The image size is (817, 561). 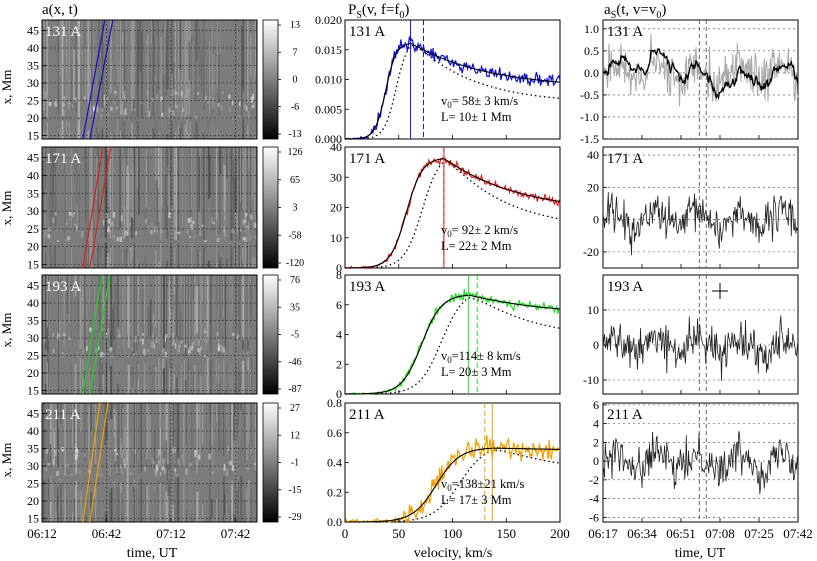 I want to click on colorbar-tick-label: 35, so click(x=295, y=307).